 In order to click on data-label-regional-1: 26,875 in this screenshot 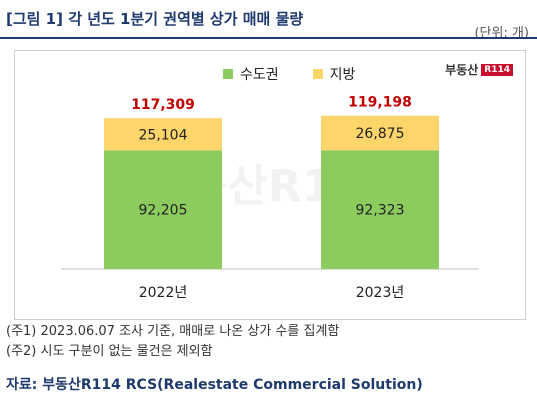, I will do `click(380, 134)`.